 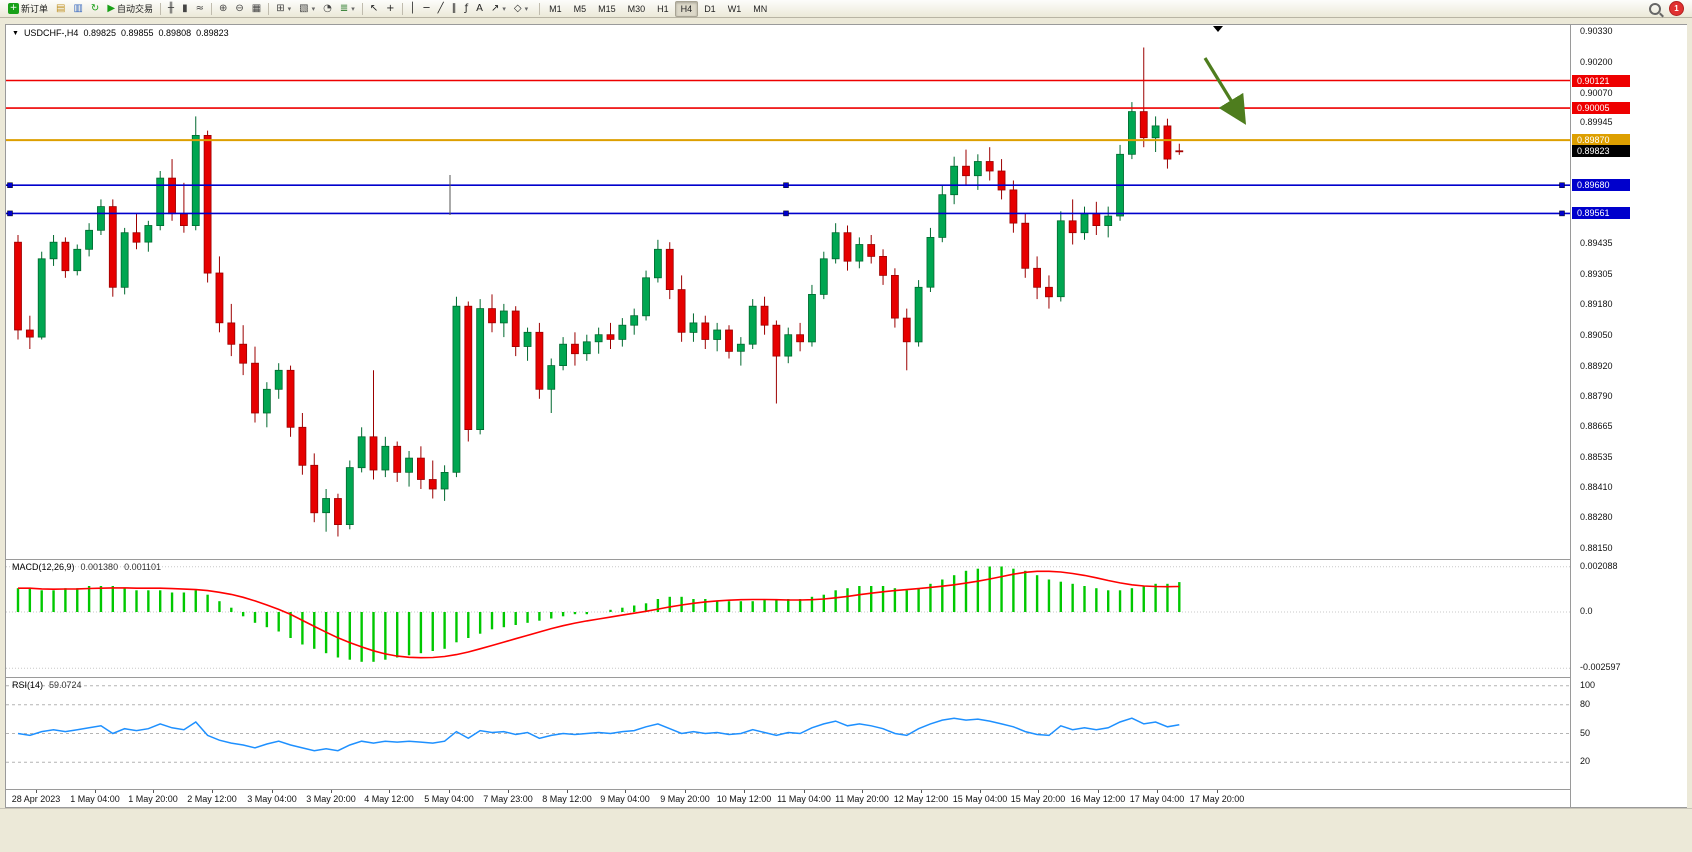 What do you see at coordinates (223, 9) in the screenshot?
I see `toolbar-button-zoom-in: ⊕` at bounding box center [223, 9].